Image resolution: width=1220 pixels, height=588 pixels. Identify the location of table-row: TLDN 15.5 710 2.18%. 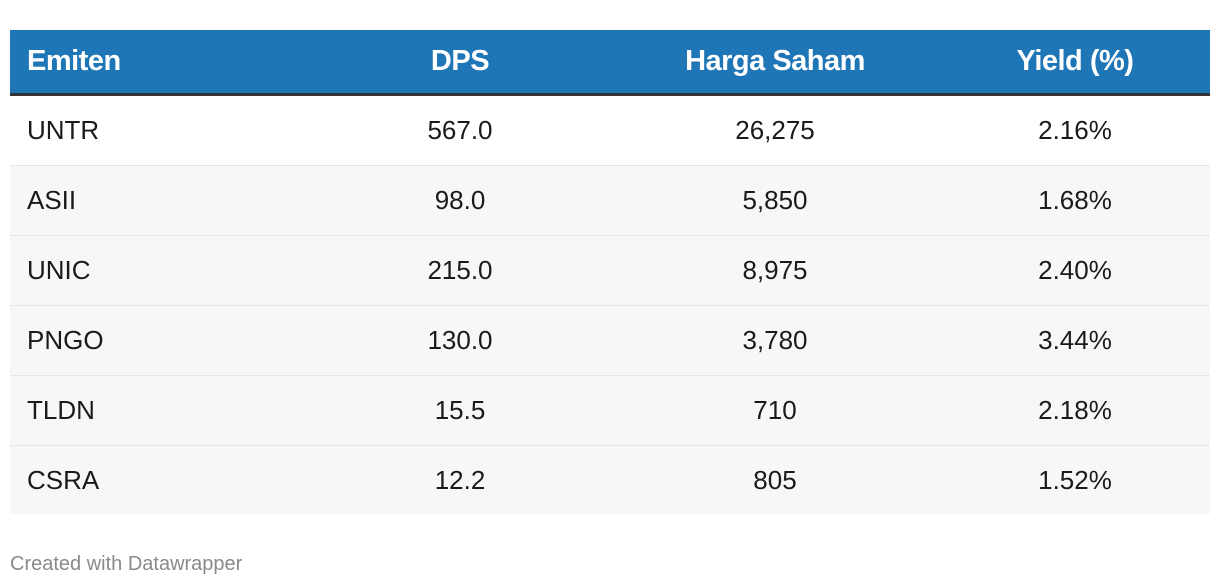
(610, 410).